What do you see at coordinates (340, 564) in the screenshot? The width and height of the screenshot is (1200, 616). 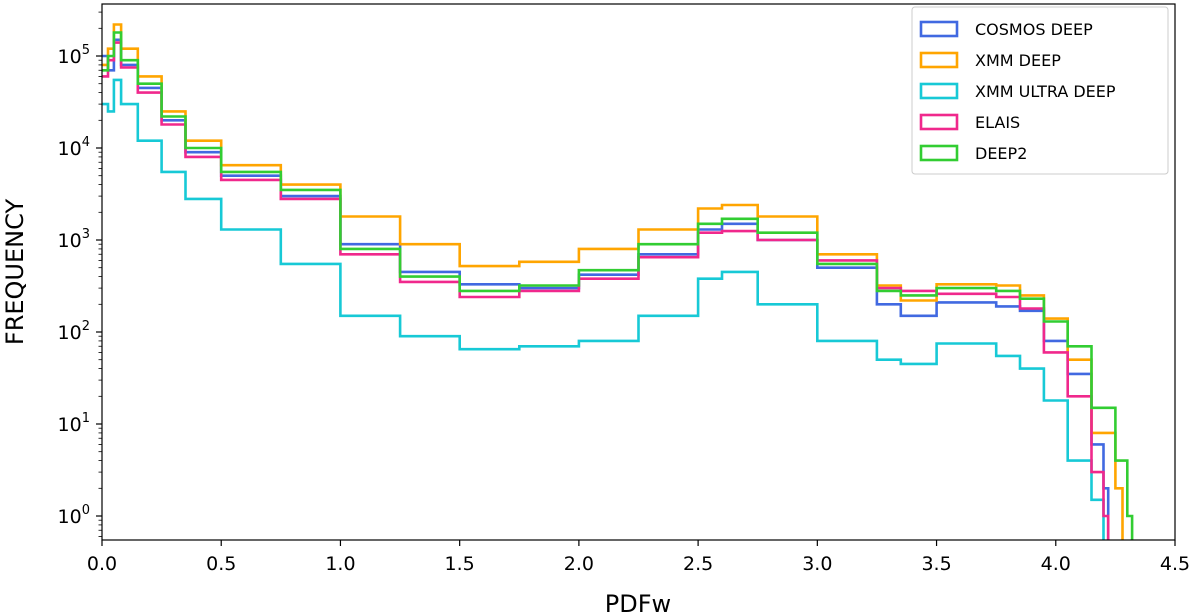 I see `x-tick-label: 1.0` at bounding box center [340, 564].